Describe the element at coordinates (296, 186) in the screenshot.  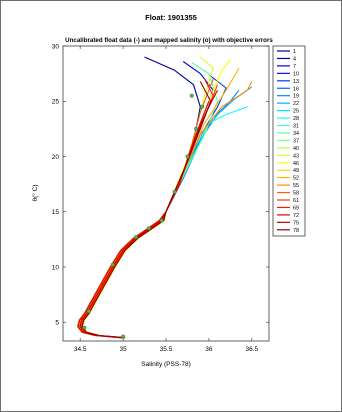
I see `legend-label-55: 55` at that location.